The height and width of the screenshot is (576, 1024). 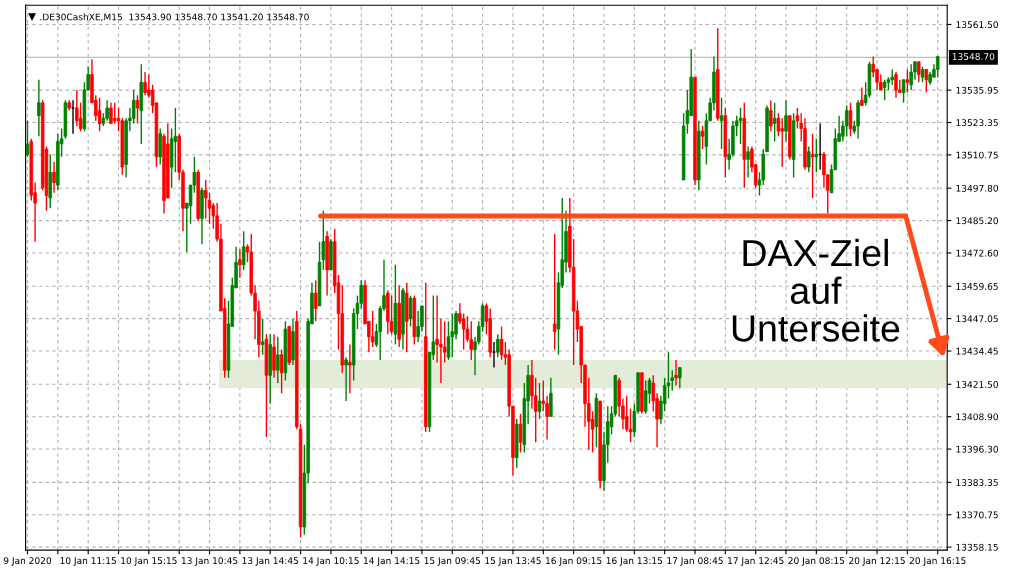 What do you see at coordinates (977, 417) in the screenshot?
I see `y-tick-label: 13408.90` at bounding box center [977, 417].